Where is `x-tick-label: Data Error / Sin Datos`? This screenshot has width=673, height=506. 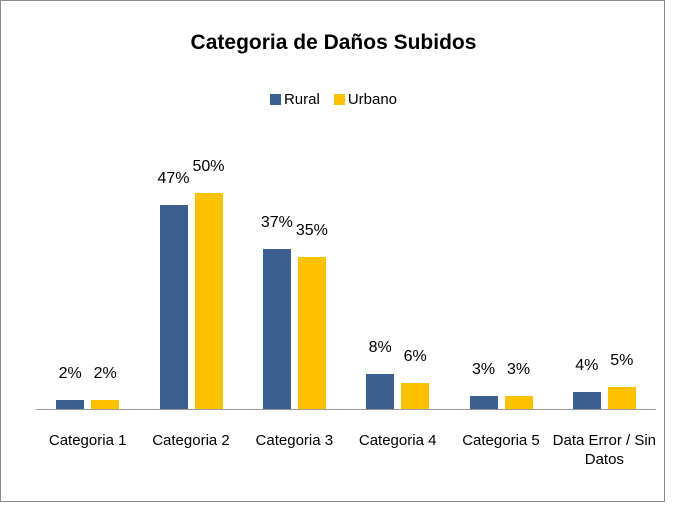
x-tick-label: Data Error / Sin Datos is located at coordinates (604, 450).